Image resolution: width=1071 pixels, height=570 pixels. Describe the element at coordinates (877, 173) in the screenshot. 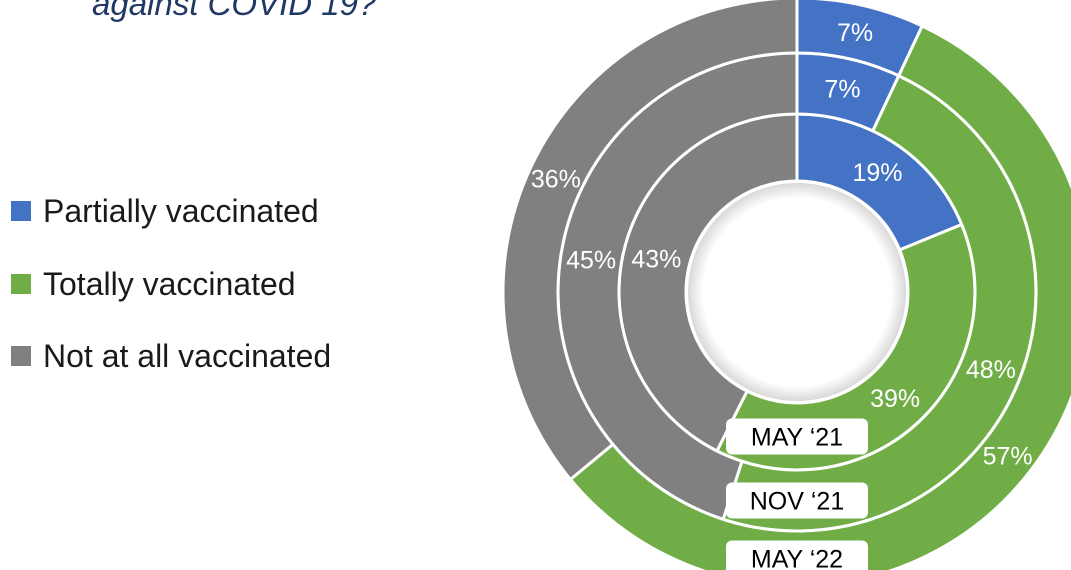

I see `data-label-inner-partially-vaccinated: 19%` at that location.